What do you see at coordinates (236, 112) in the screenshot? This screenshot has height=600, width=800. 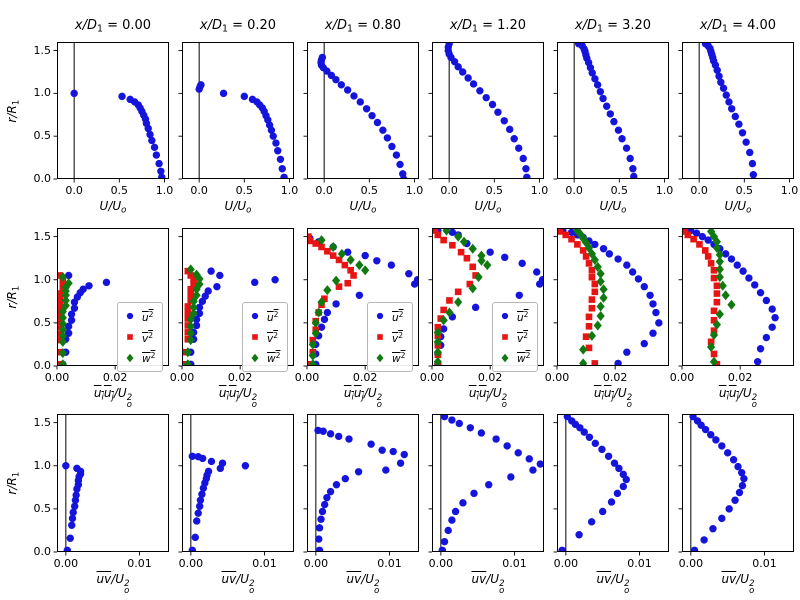 I see `subplot-axes-r0c1` at bounding box center [236, 112].